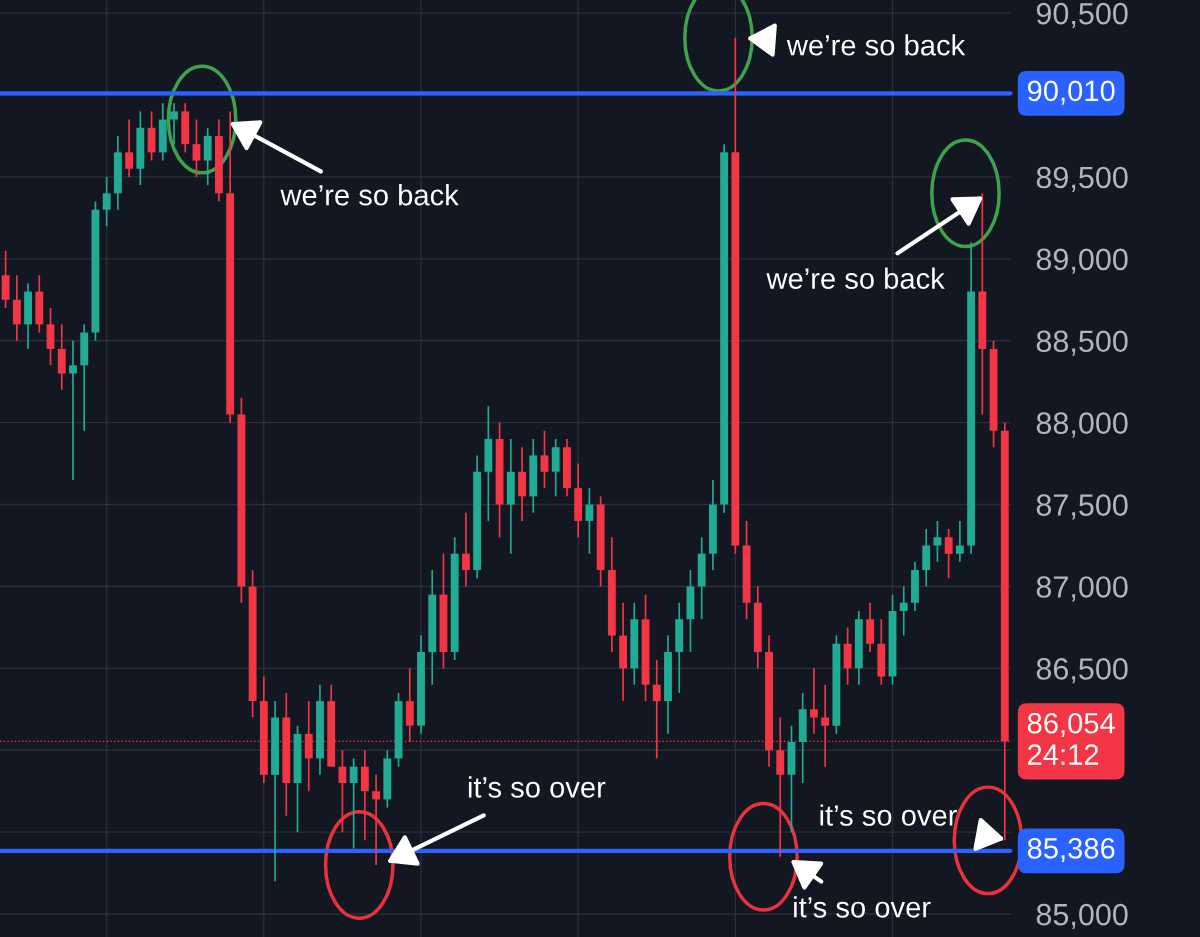  Describe the element at coordinates (1082, 425) in the screenshot. I see `y-tick-label: 88,000` at that location.